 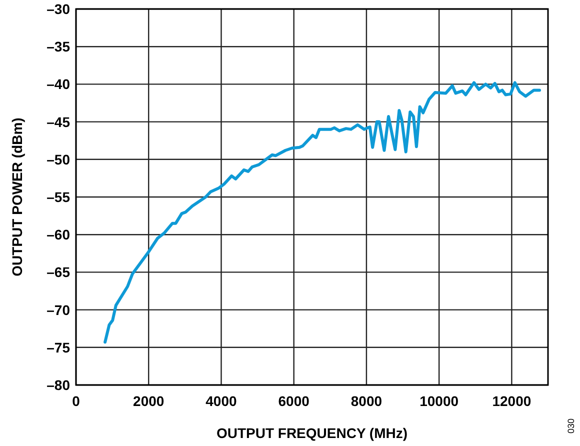 I want to click on x-tick-label: 10000, so click(x=439, y=401).